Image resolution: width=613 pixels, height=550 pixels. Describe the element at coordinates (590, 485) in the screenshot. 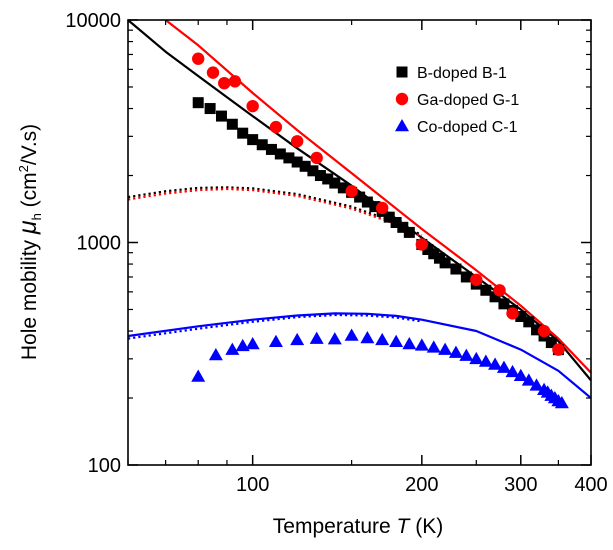

I see `x-tick-label: 400` at that location.